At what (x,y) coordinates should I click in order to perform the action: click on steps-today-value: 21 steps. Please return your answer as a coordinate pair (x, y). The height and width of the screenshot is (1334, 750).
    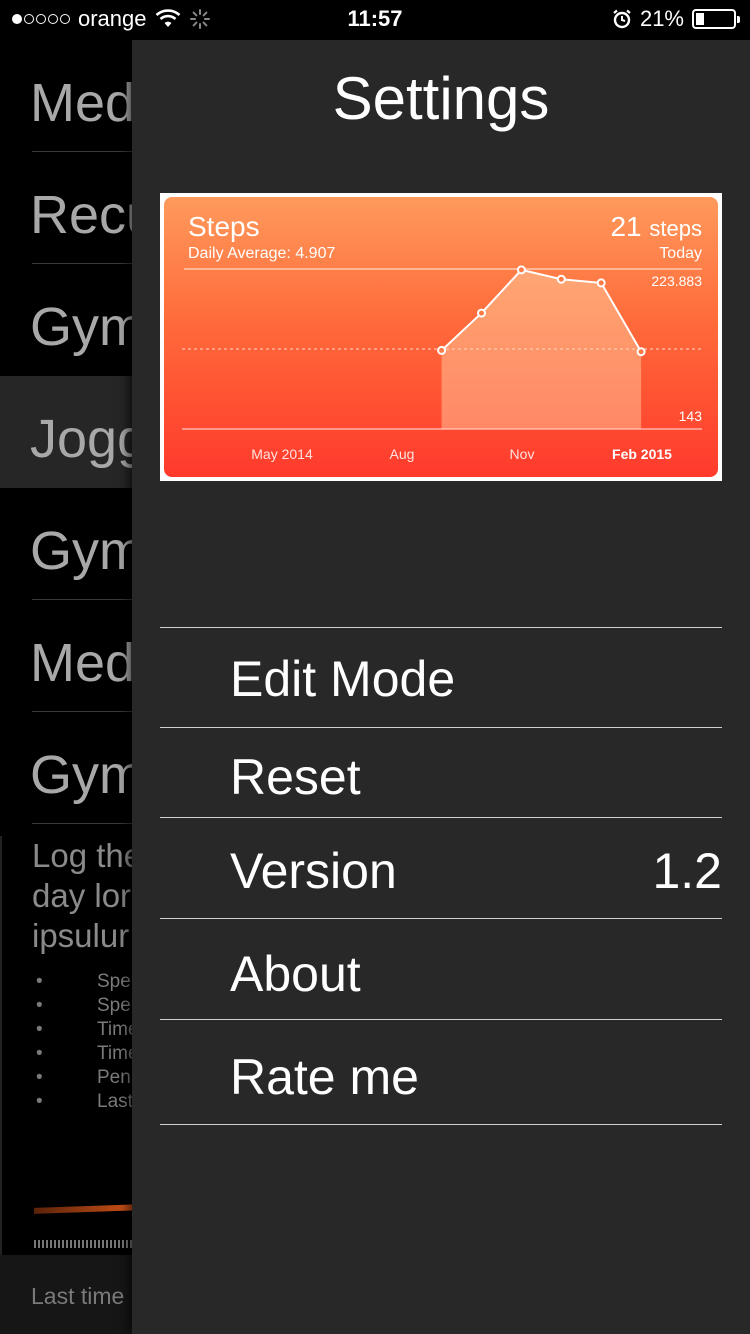
    Looking at the image, I should click on (656, 227).